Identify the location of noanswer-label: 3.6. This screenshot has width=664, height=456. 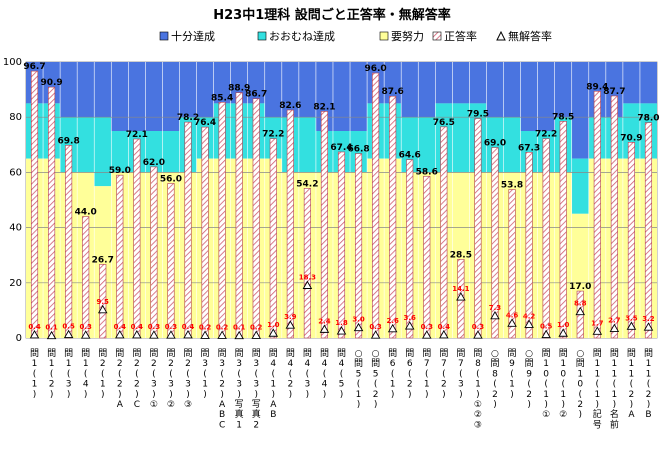
(410, 318).